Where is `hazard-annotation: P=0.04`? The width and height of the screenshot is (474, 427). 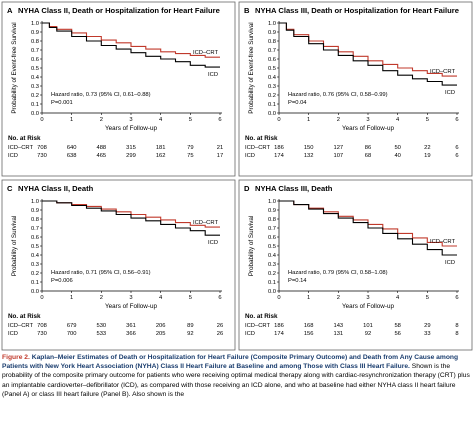 hazard-annotation: P=0.04 is located at coordinates (297, 103).